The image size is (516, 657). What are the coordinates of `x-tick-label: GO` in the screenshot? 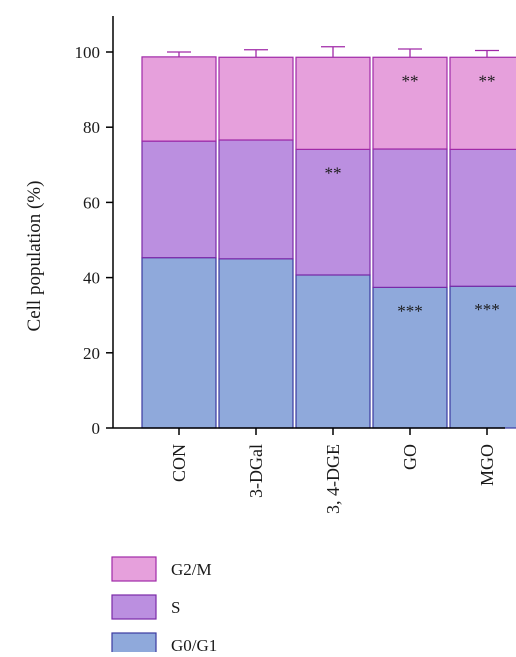 It's located at (410, 457).